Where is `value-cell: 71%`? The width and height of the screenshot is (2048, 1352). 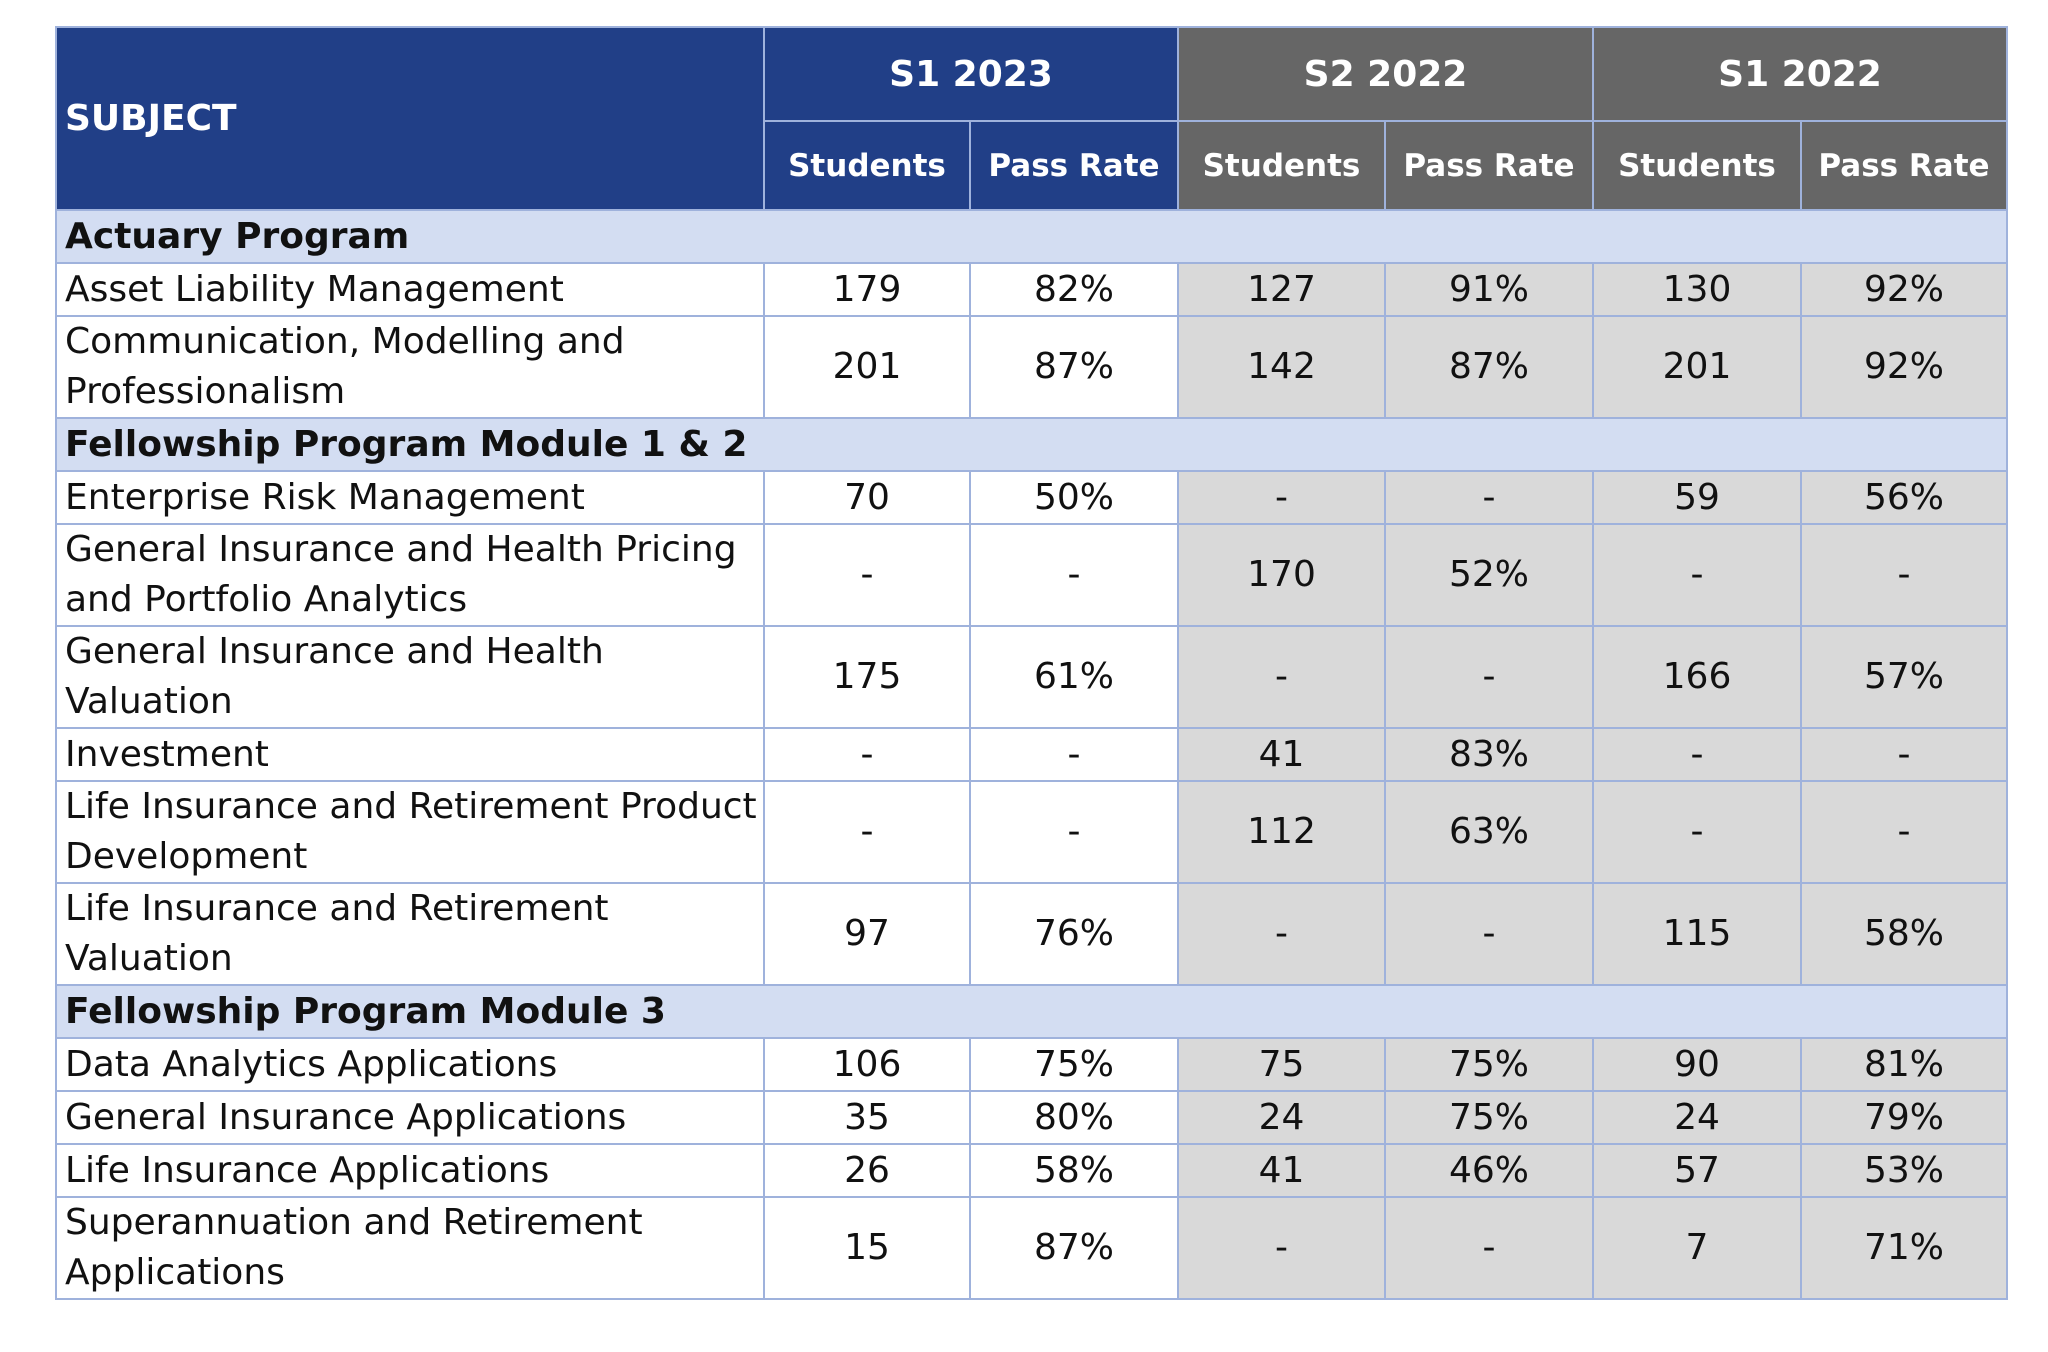 value-cell: 71% is located at coordinates (1904, 1248).